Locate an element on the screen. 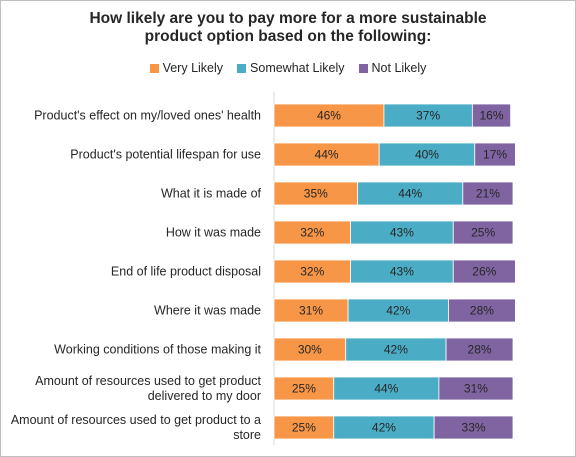 Image resolution: width=576 pixels, height=457 pixels. legend-item-very-likely: Very Likely is located at coordinates (186, 68).